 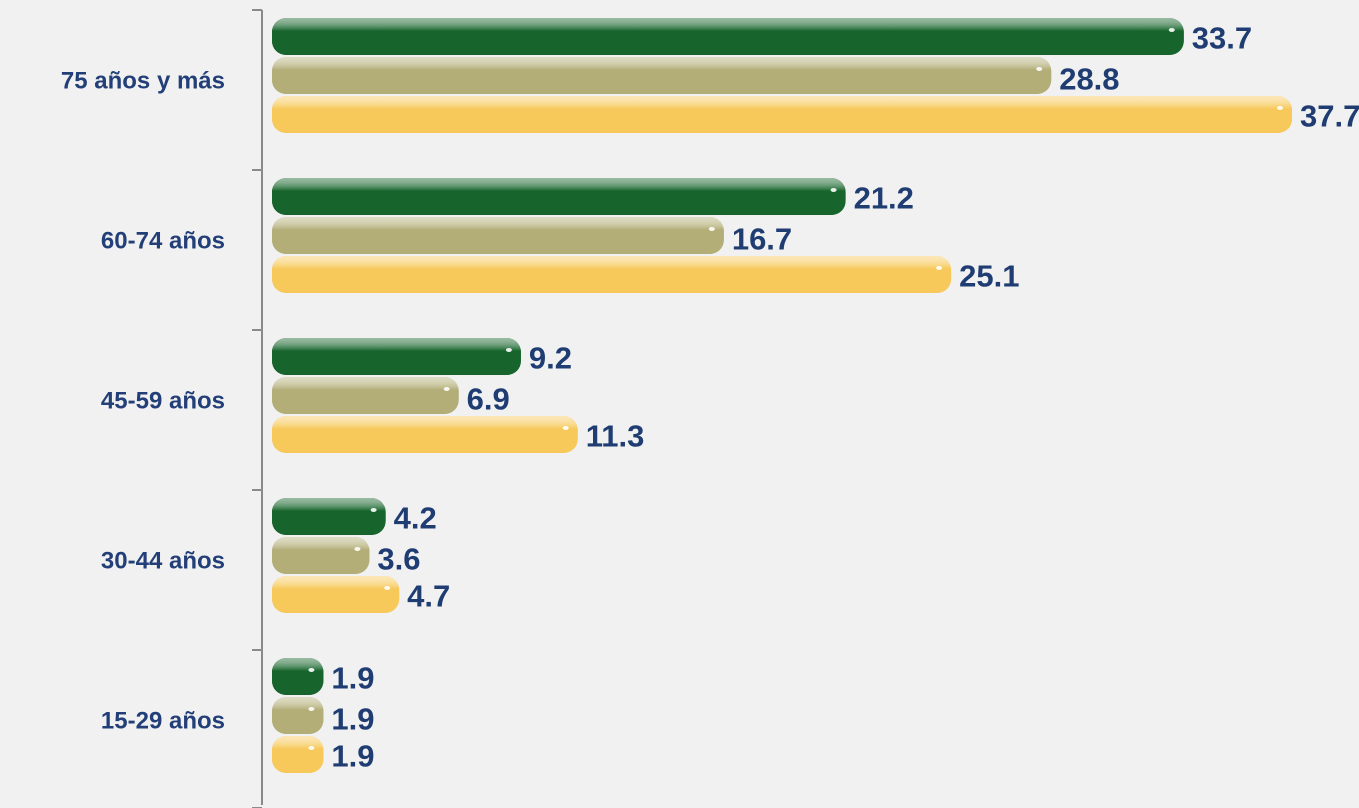 I want to click on value-label: 3.6, so click(x=398, y=559).